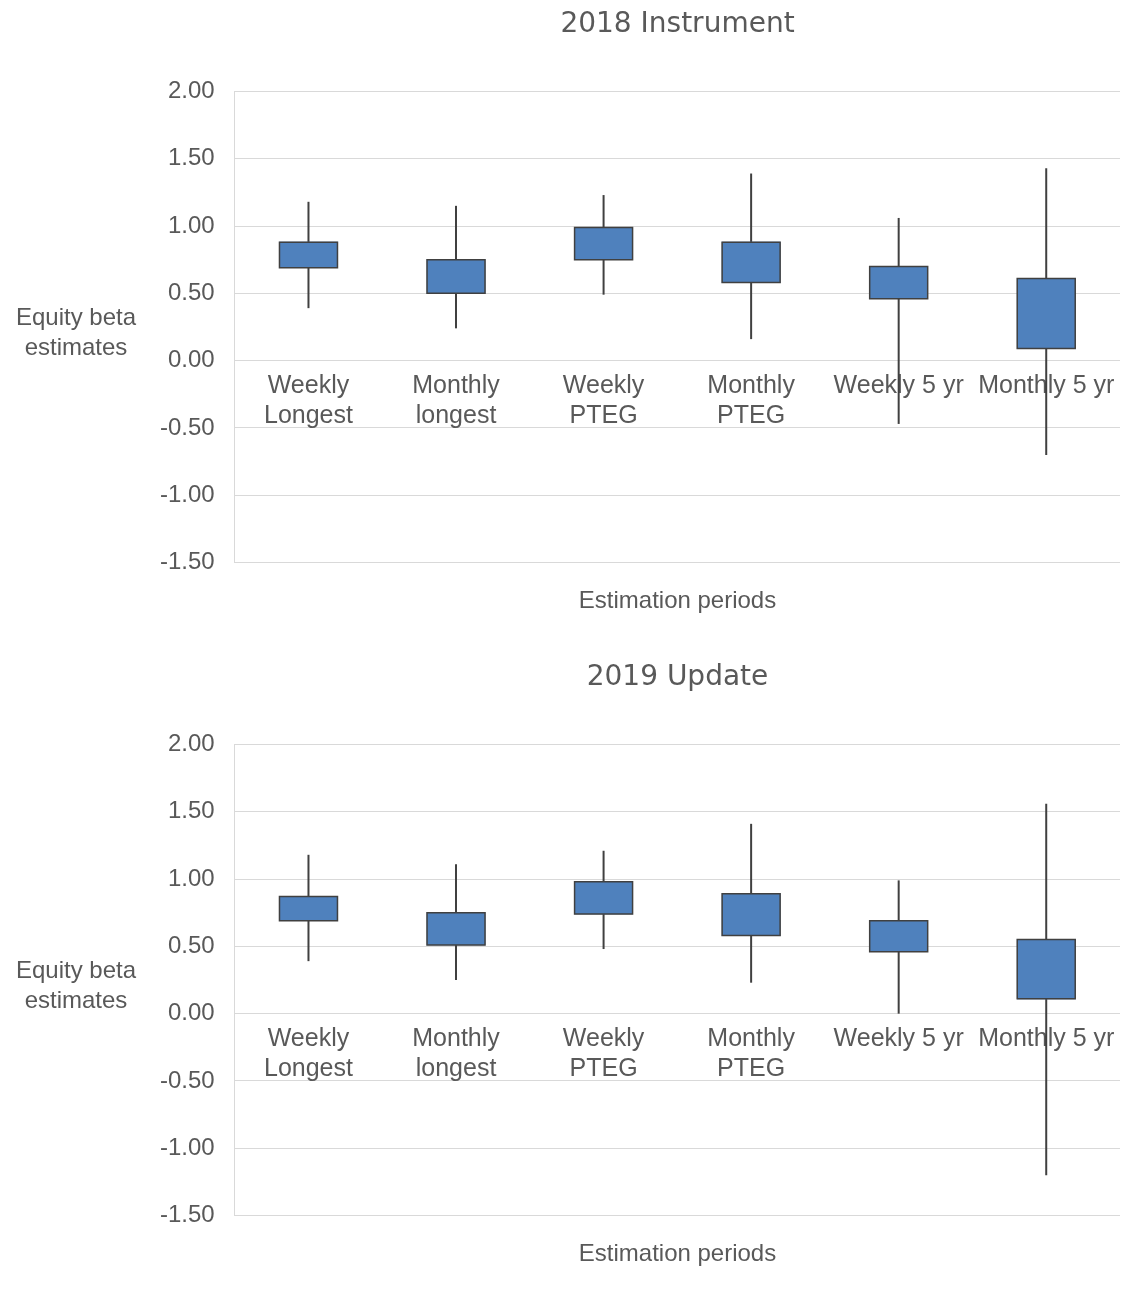 Image resolution: width=1126 pixels, height=1306 pixels. Describe the element at coordinates (677, 22) in the screenshot. I see `chart-title: 2018 Instrument` at that location.